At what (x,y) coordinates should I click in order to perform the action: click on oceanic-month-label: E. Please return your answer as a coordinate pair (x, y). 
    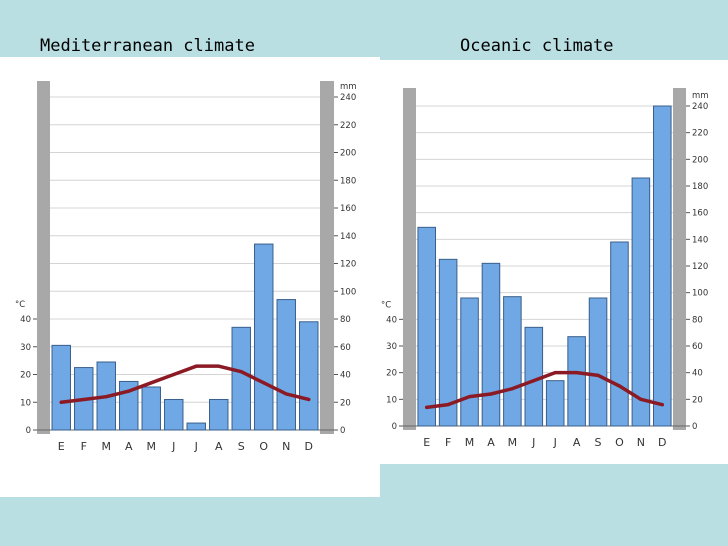
    Looking at the image, I should click on (426, 442).